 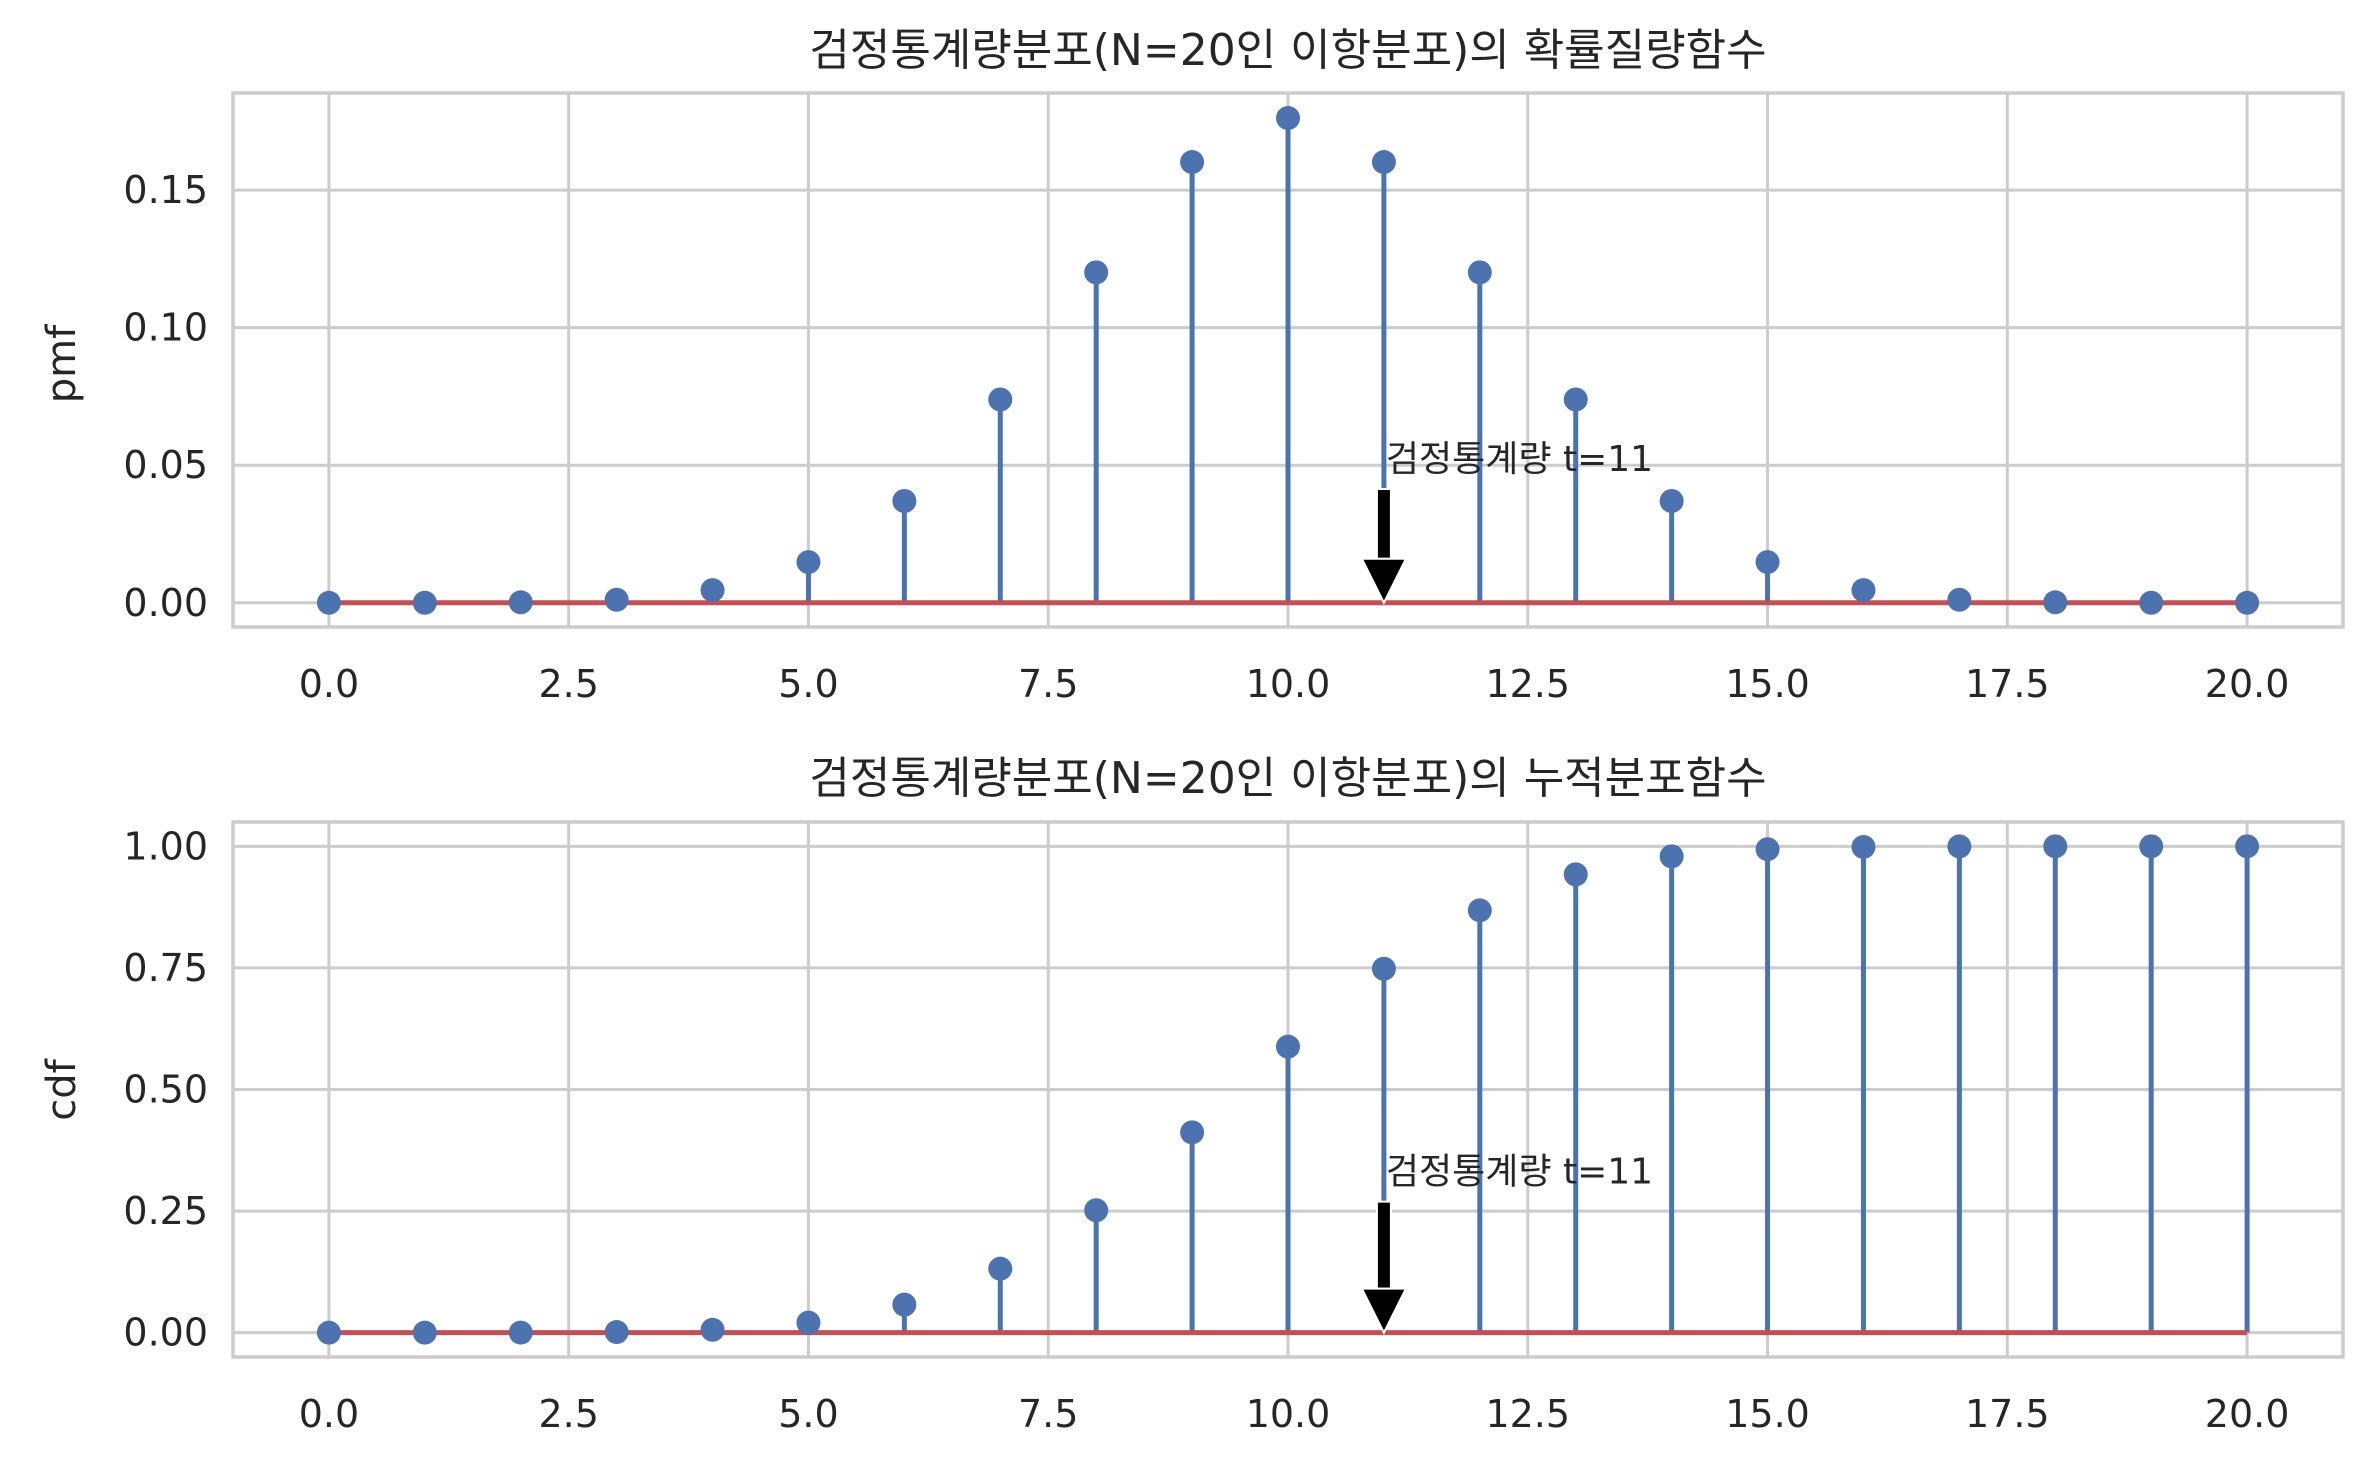 What do you see at coordinates (165, 968) in the screenshot?
I see `cdf-y-tick-label: 0.75` at bounding box center [165, 968].